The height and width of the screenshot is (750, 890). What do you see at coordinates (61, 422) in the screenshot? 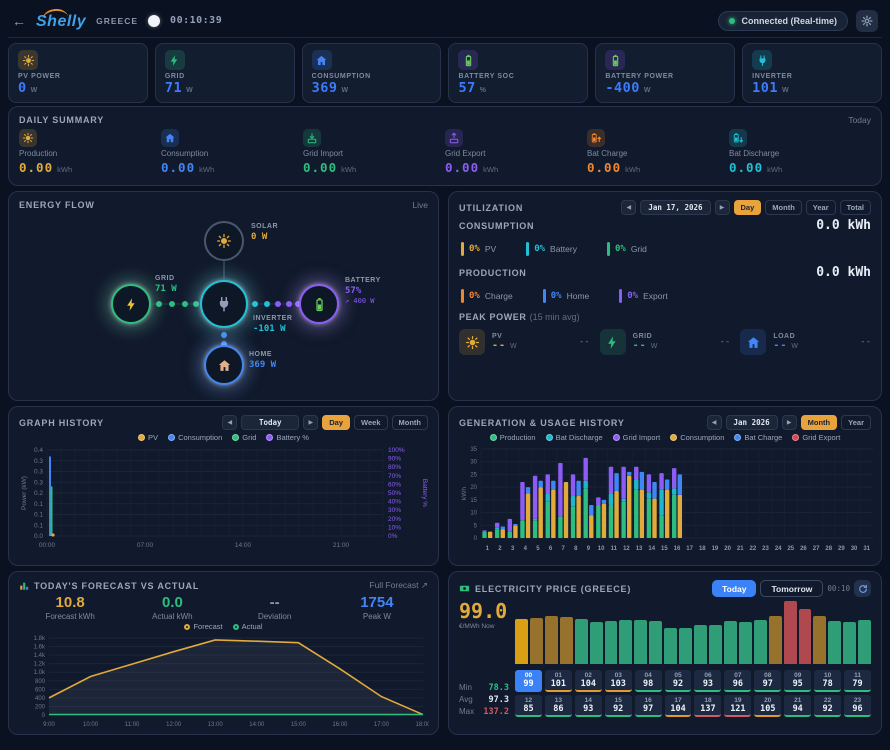
I see `graph-history-title: GRAPH HISTORY` at bounding box center [61, 422].